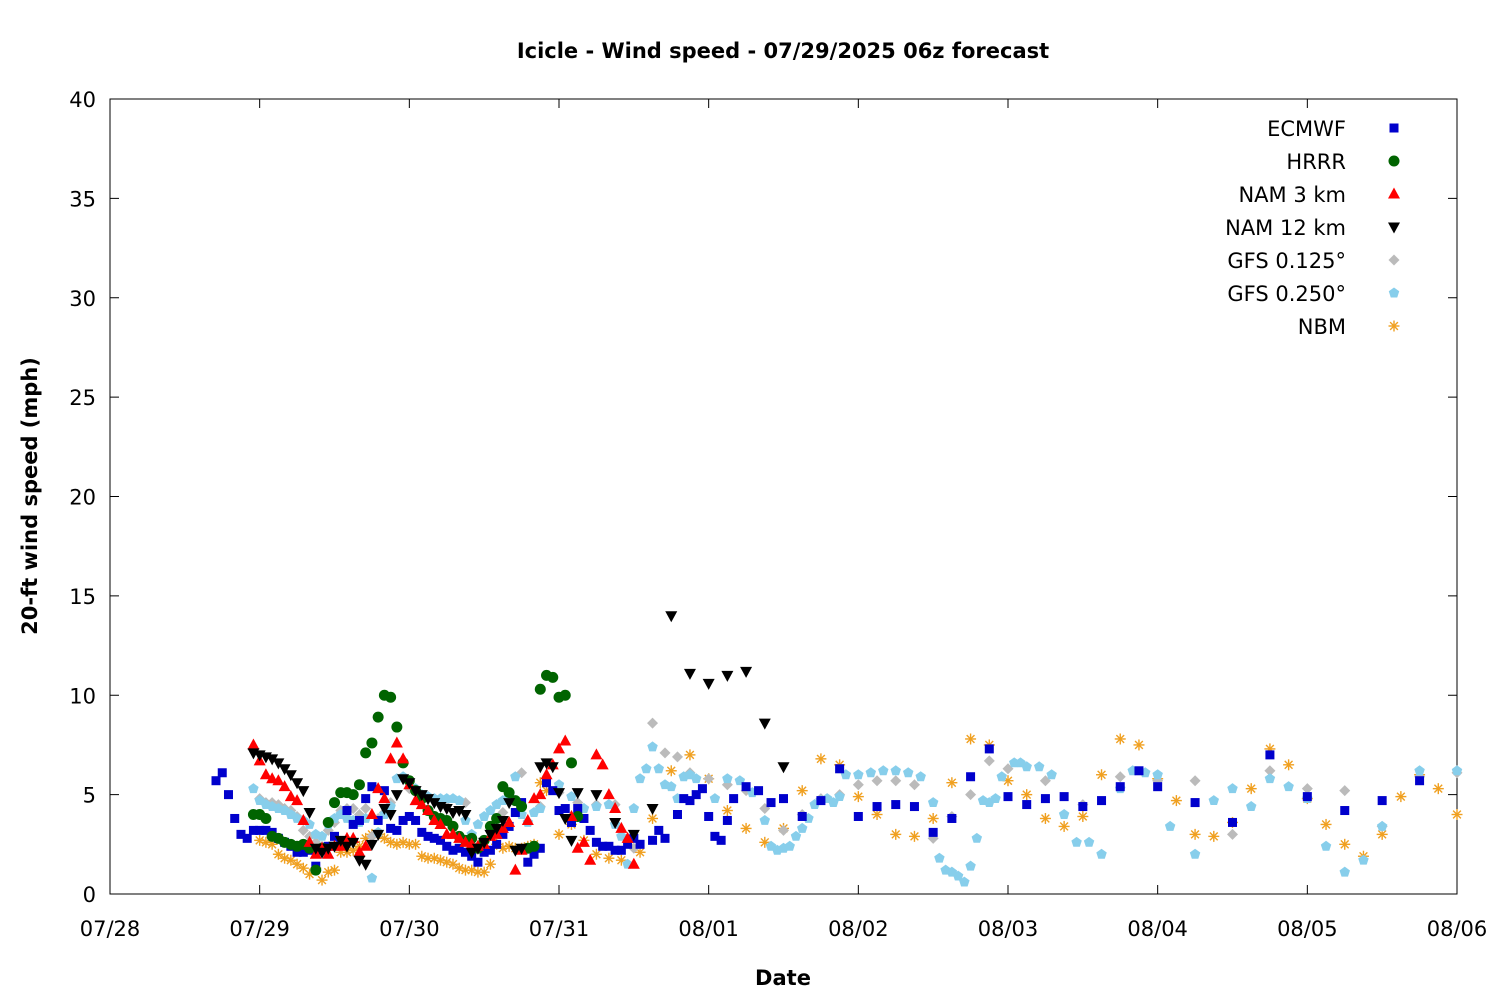 This screenshot has width=1500, height=1000. Describe the element at coordinates (82, 100) in the screenshot. I see `y-tick-label: 40` at that location.